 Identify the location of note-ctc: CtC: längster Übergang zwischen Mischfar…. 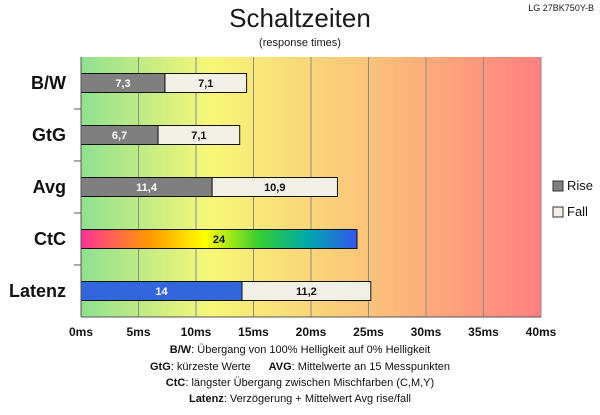
(300, 383).